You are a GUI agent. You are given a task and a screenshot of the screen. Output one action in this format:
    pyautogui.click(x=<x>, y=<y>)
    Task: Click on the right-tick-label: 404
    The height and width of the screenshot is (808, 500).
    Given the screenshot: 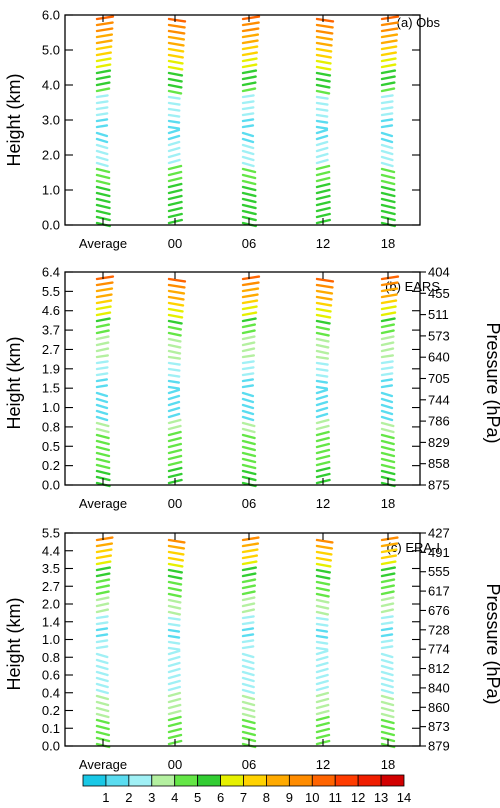 What is the action you would take?
    pyautogui.click(x=439, y=272)
    